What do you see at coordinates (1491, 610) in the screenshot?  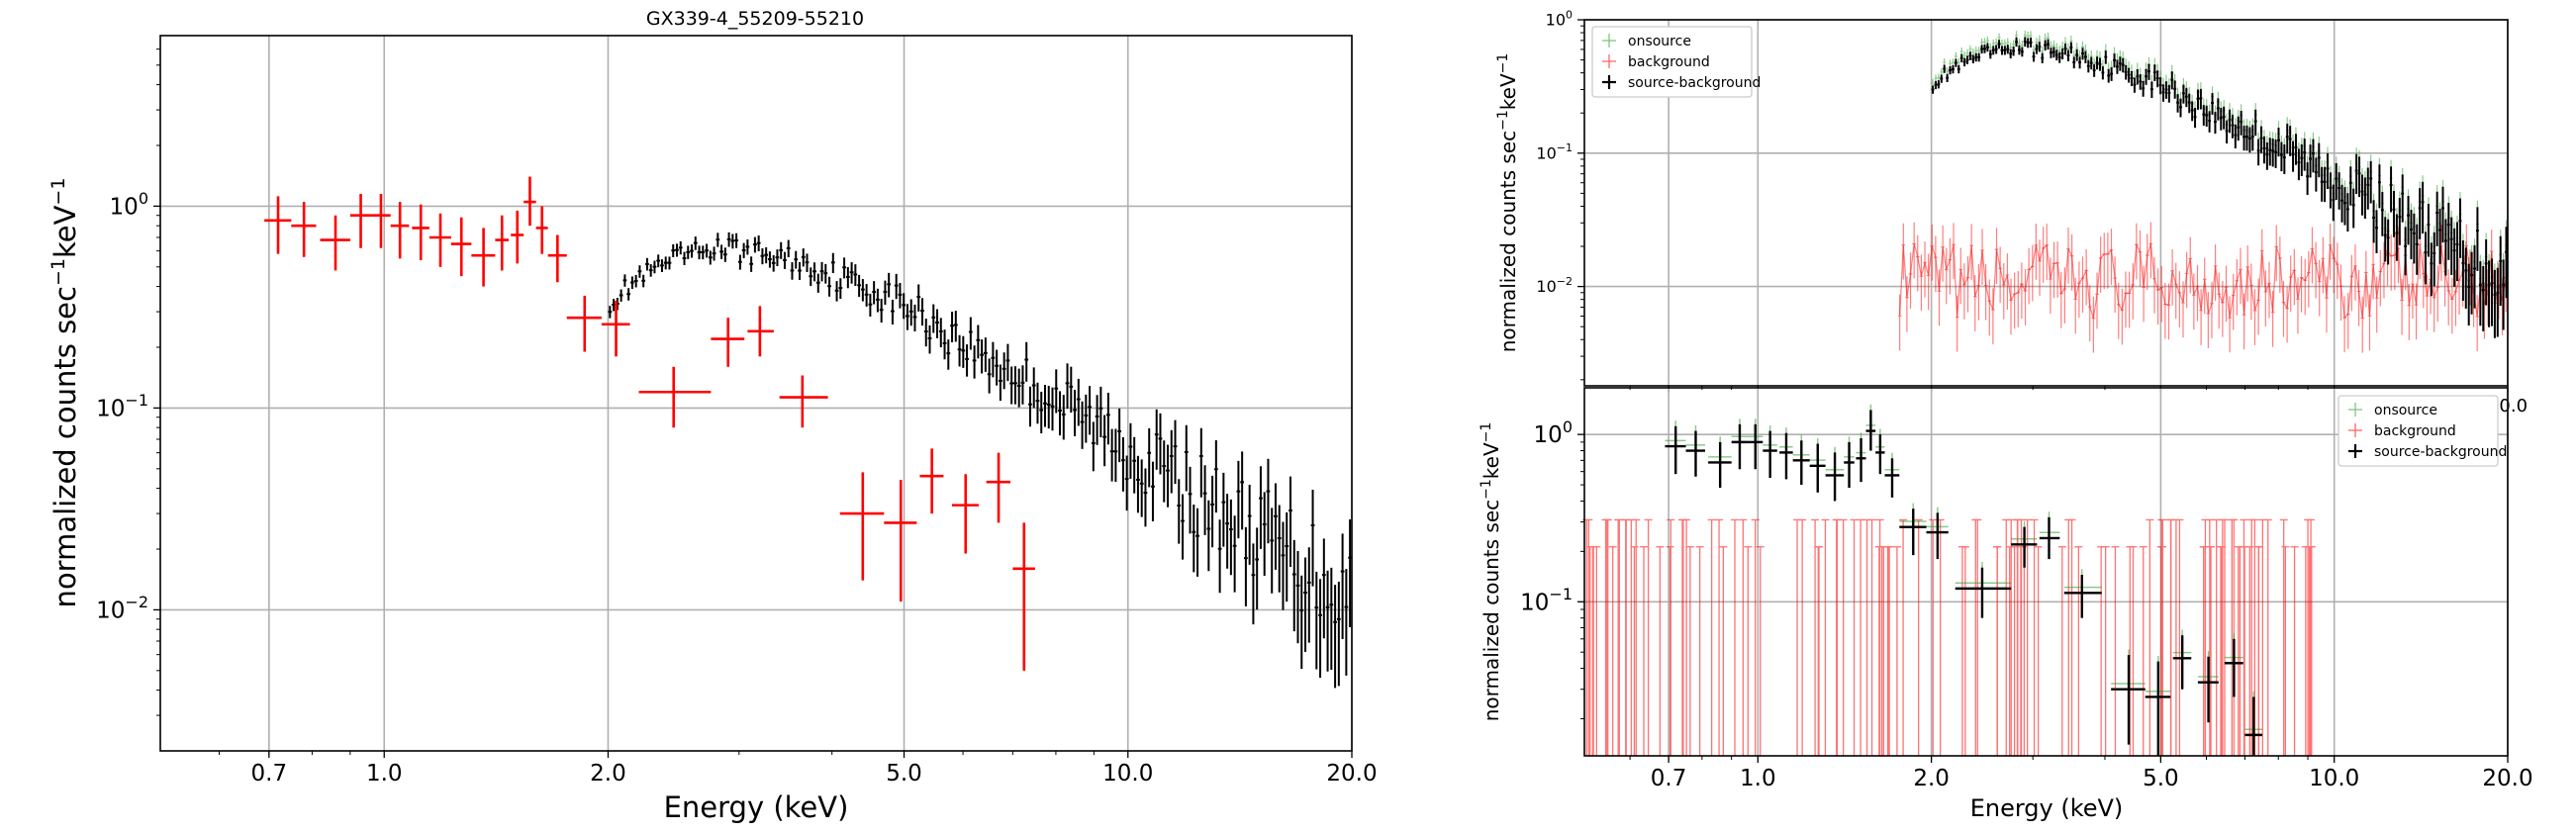 I see `ylabel-text: normalized counts sec` at bounding box center [1491, 610].